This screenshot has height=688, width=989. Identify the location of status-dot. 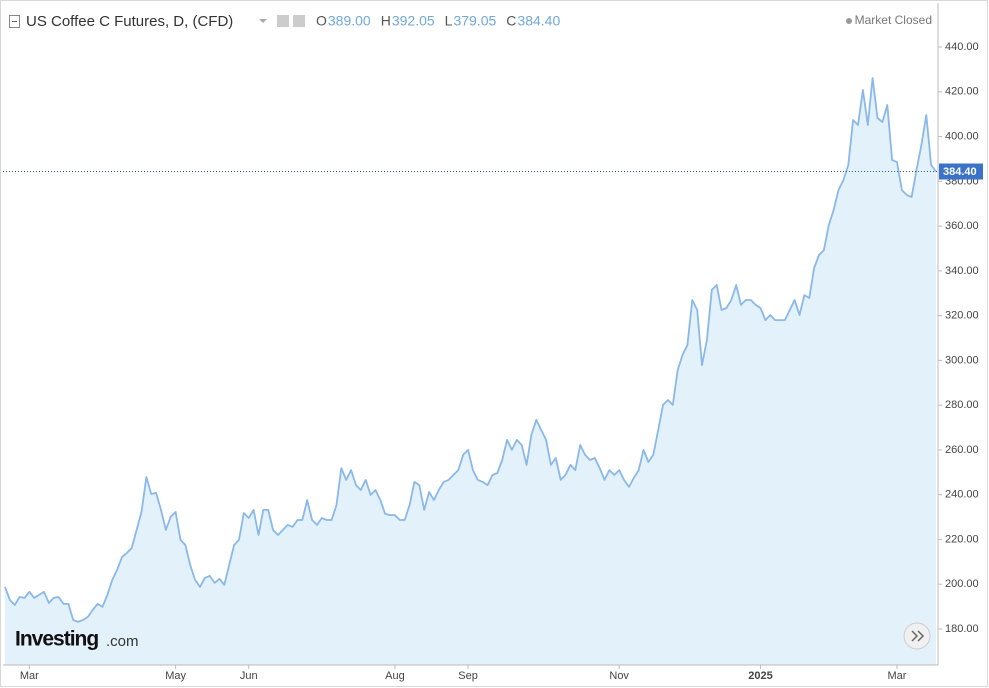
(849, 21).